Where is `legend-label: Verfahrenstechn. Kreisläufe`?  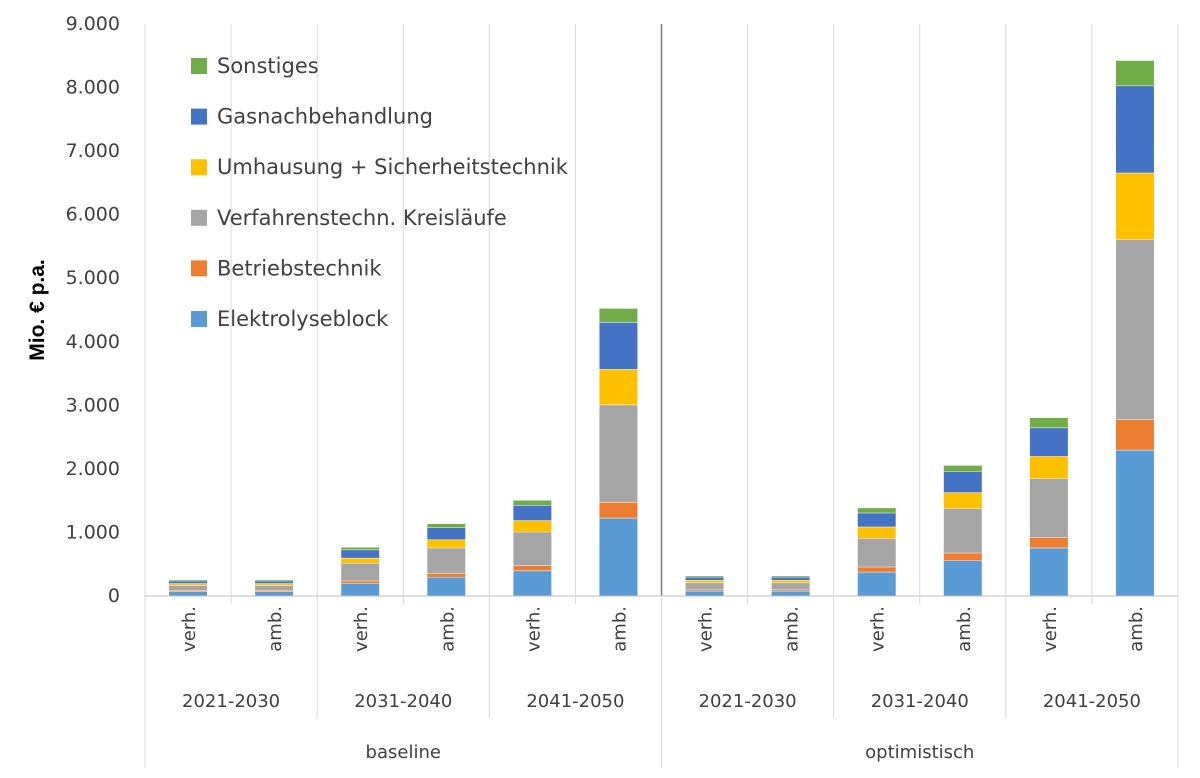
legend-label: Verfahrenstechn. Kreisläufe is located at coordinates (362, 218).